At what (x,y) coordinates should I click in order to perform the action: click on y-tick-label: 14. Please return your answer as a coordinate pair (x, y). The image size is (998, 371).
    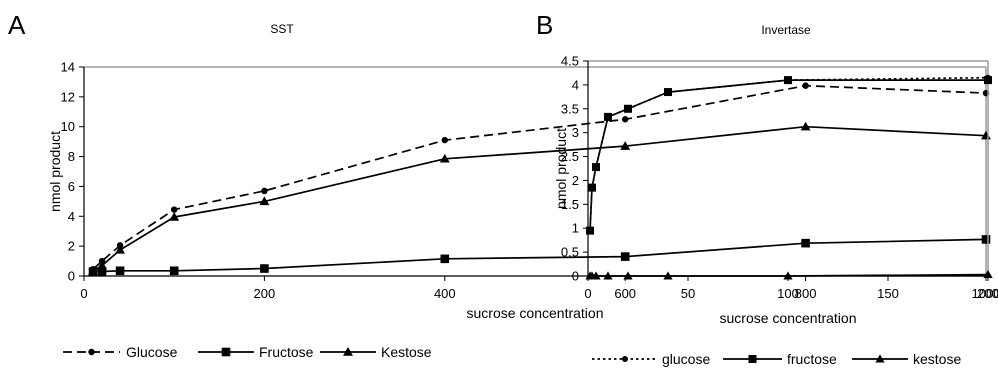
    Looking at the image, I should click on (68, 67).